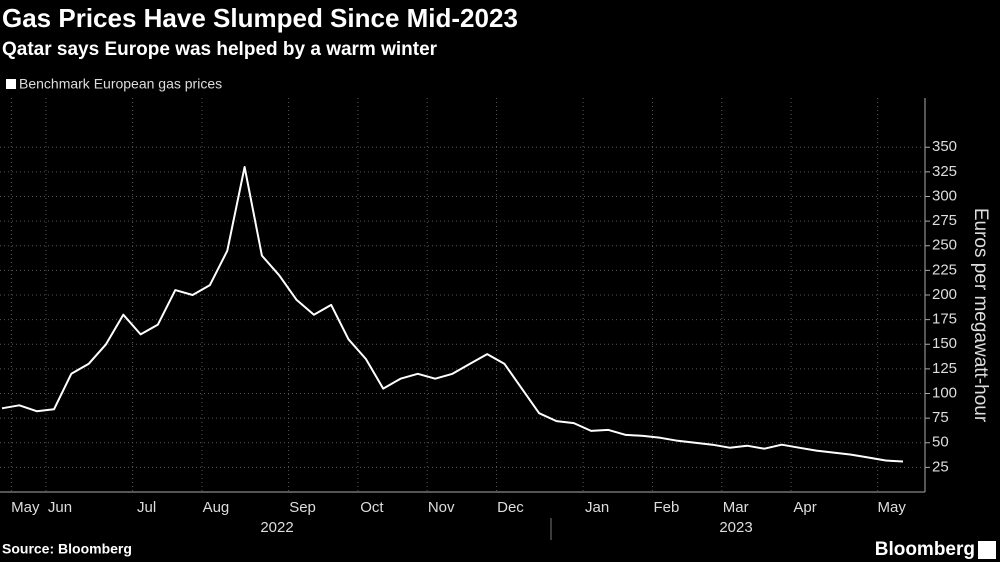 This screenshot has height=562, width=1000. Describe the element at coordinates (804, 507) in the screenshot. I see `x-tick-label: Apr` at that location.